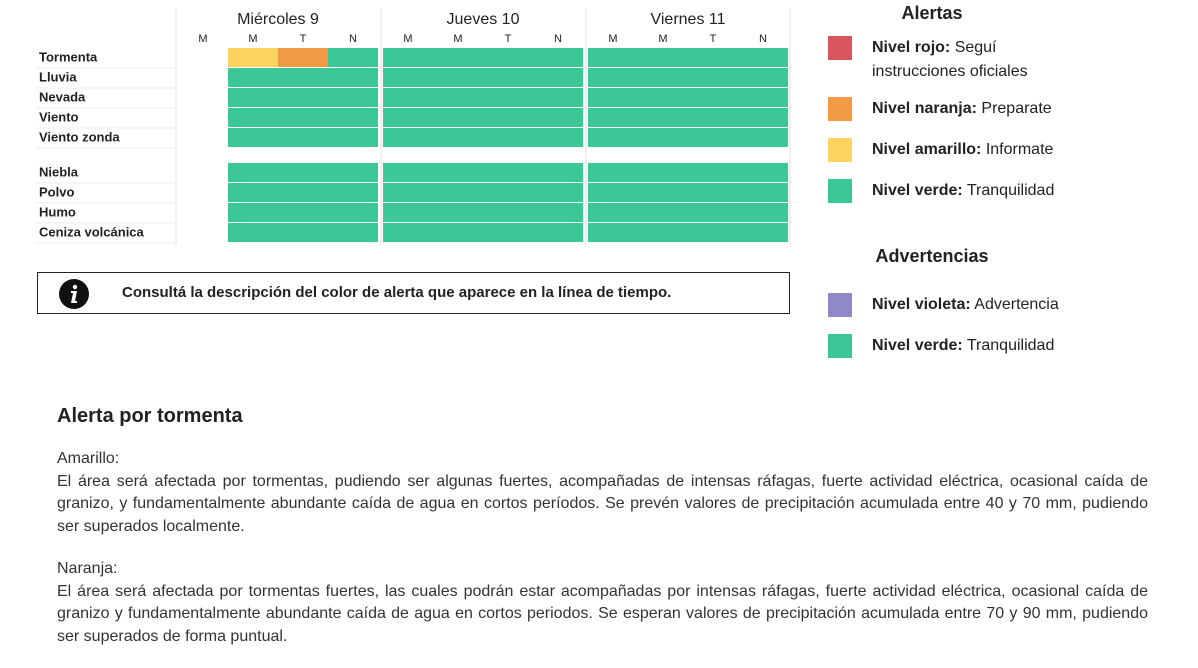  I want to click on legend-text: Seguí instrucciones oficiales, so click(950, 59).